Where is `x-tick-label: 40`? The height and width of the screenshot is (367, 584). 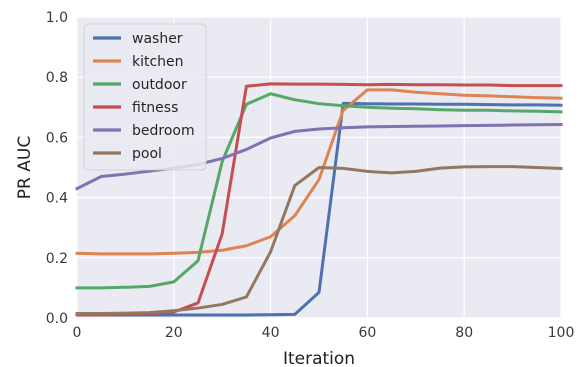
x-tick-label: 40 is located at coordinates (271, 333).